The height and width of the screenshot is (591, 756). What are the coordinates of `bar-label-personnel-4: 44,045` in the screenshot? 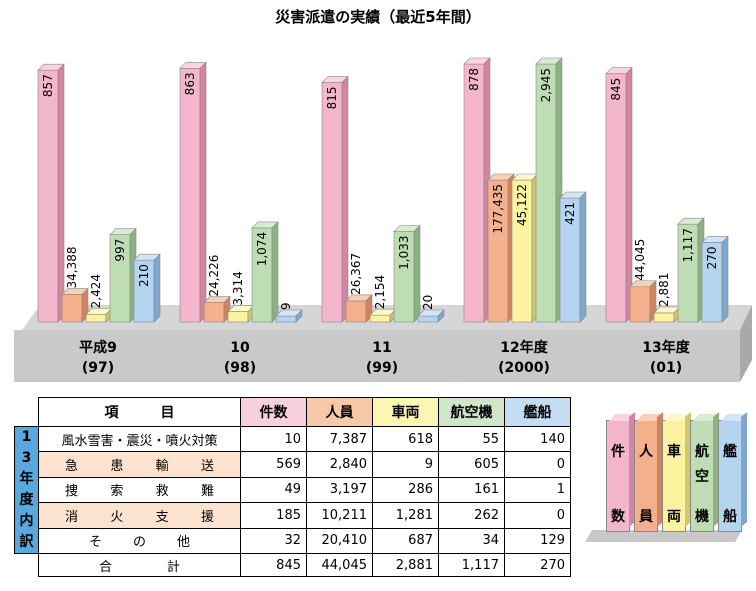 It's located at (640, 260).